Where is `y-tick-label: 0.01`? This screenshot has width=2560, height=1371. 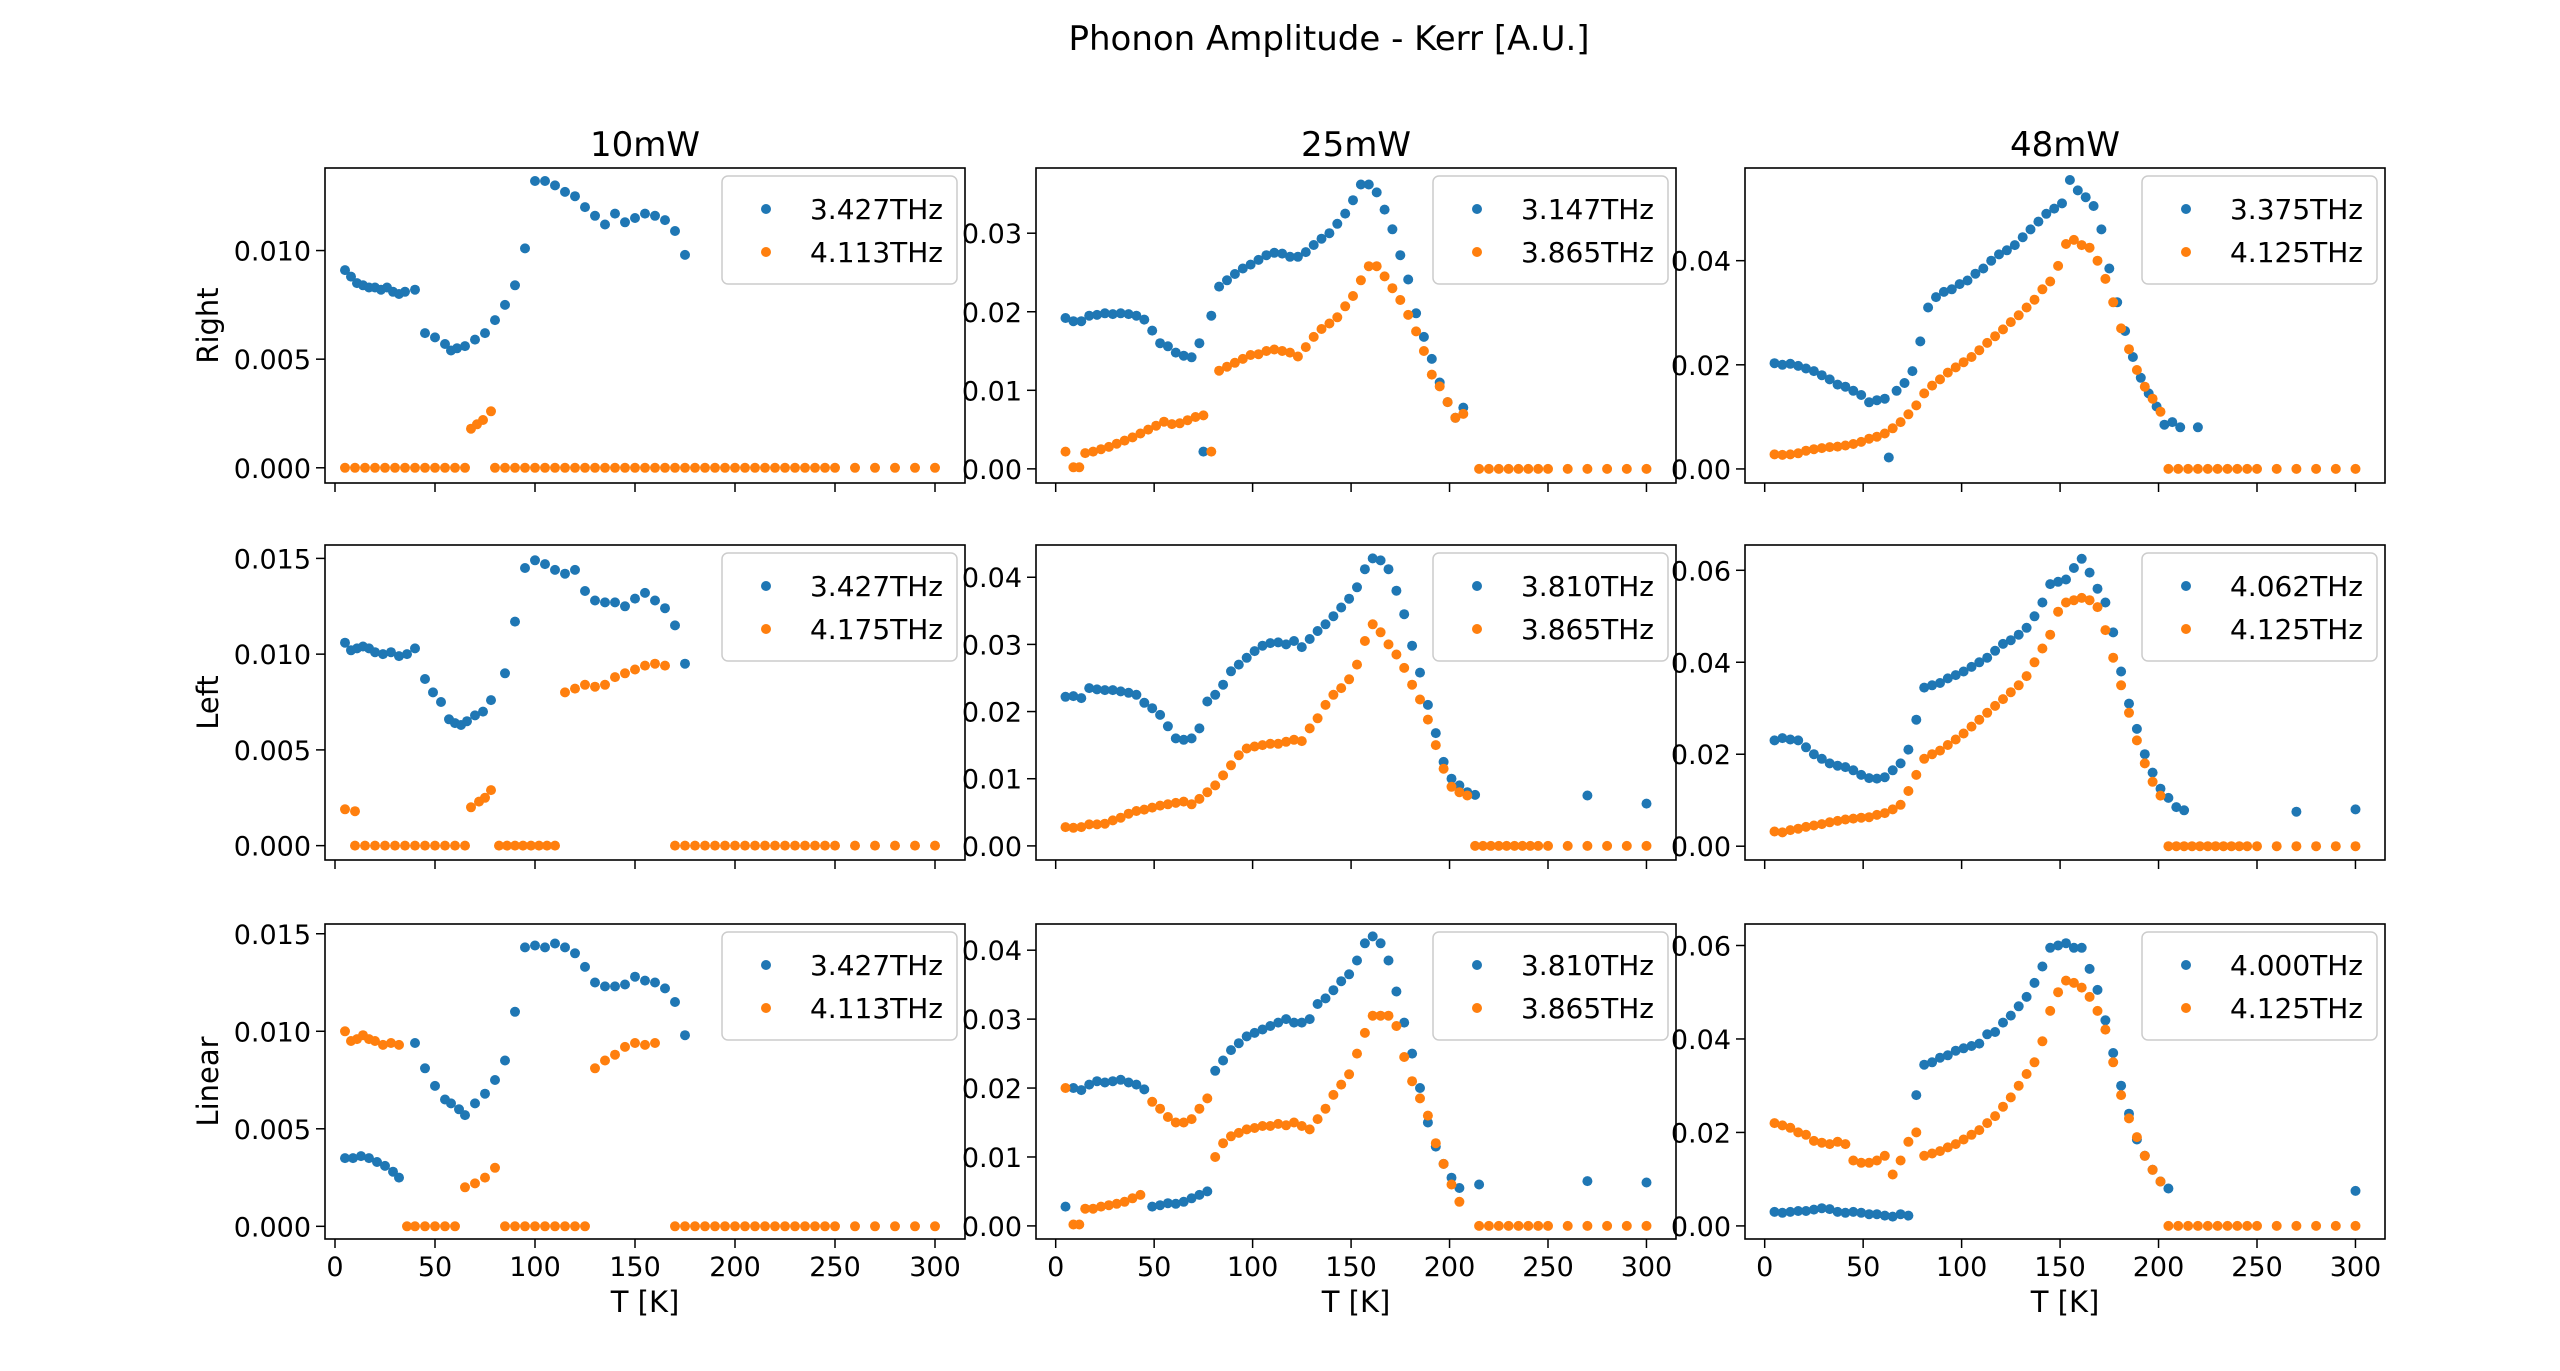
y-tick-label: 0.01 is located at coordinates (992, 391).